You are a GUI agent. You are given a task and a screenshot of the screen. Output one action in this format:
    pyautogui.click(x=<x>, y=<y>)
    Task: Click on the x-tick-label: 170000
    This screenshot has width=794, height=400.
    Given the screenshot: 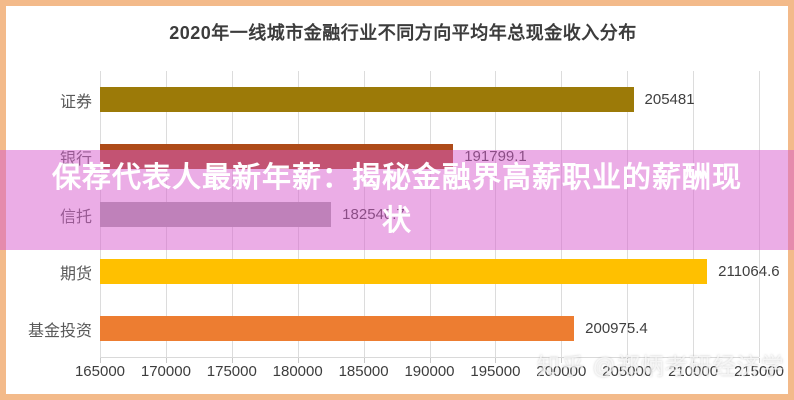 What is the action you would take?
    pyautogui.click(x=165, y=371)
    